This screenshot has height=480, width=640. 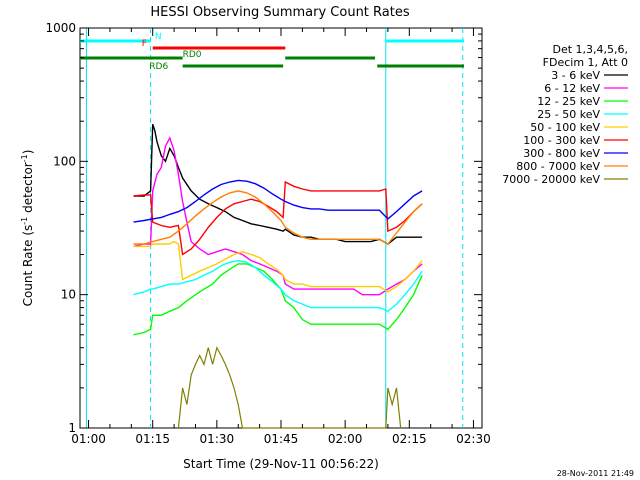 What do you see at coordinates (345, 439) in the screenshot?
I see `x-tick-label-4: 02:00` at bounding box center [345, 439].